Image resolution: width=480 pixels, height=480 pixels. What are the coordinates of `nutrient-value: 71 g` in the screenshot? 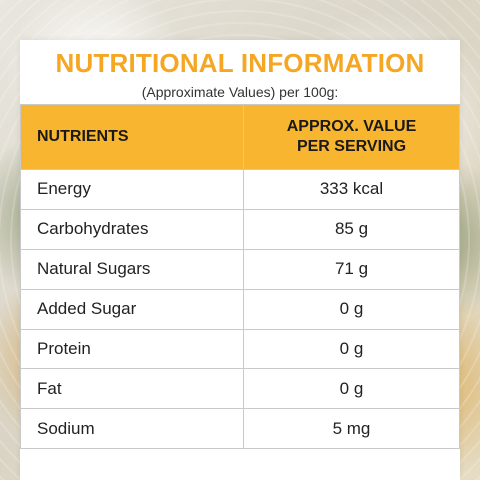 It's located at (351, 269).